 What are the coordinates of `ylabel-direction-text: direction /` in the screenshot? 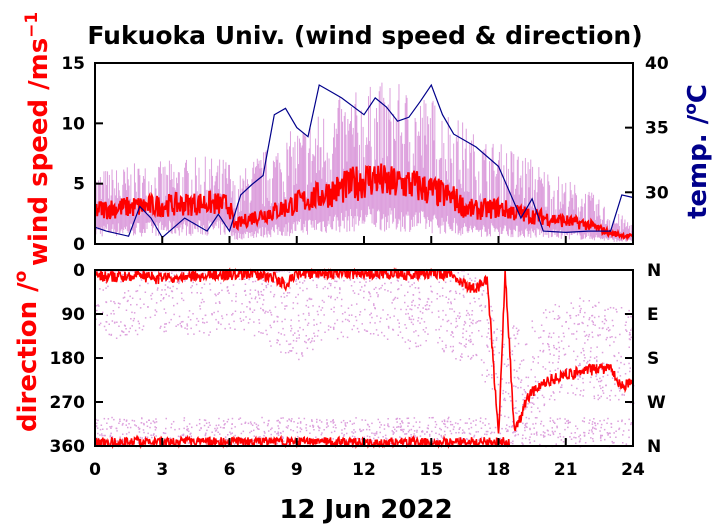 It's located at (28, 357).